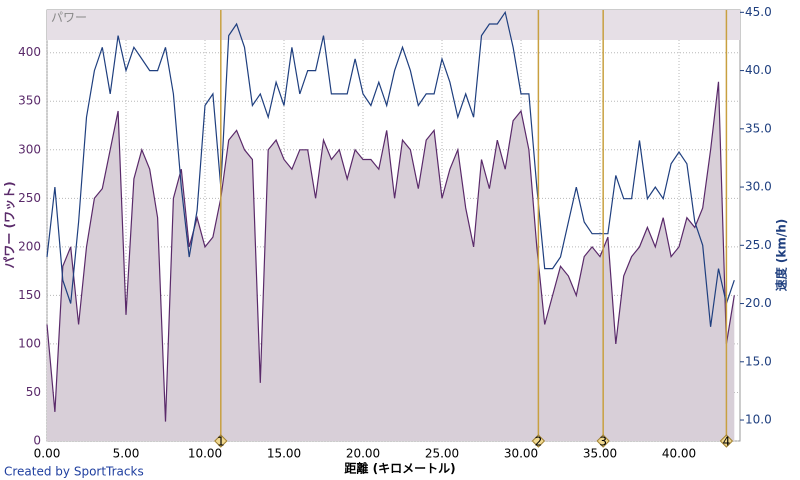 Image resolution: width=800 pixels, height=480 pixels. What do you see at coordinates (29, 198) in the screenshot?
I see `y-tick-label: 250` at bounding box center [29, 198].